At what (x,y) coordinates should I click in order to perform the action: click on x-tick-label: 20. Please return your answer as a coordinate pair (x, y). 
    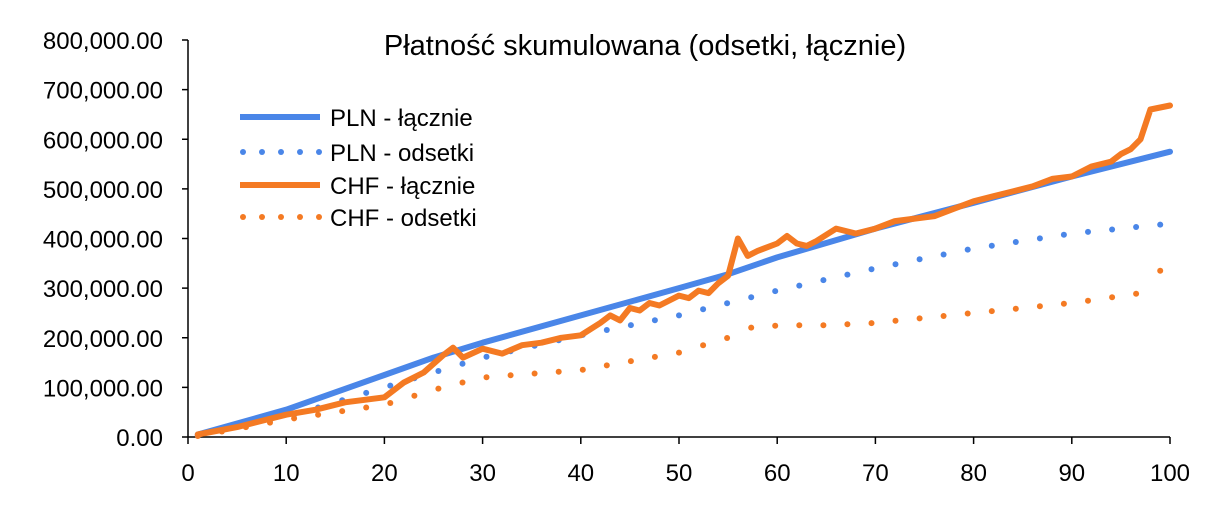
    Looking at the image, I should click on (384, 473).